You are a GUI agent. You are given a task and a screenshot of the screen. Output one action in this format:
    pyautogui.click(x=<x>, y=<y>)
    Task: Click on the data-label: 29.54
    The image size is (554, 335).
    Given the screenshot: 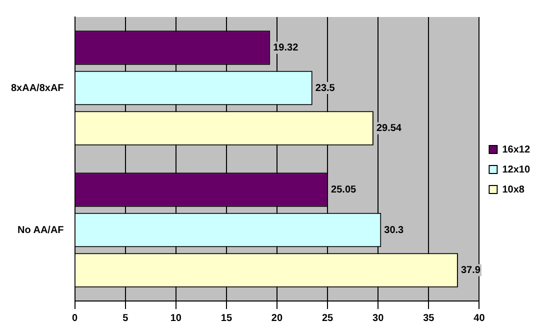 What is the action you would take?
    pyautogui.click(x=389, y=128)
    